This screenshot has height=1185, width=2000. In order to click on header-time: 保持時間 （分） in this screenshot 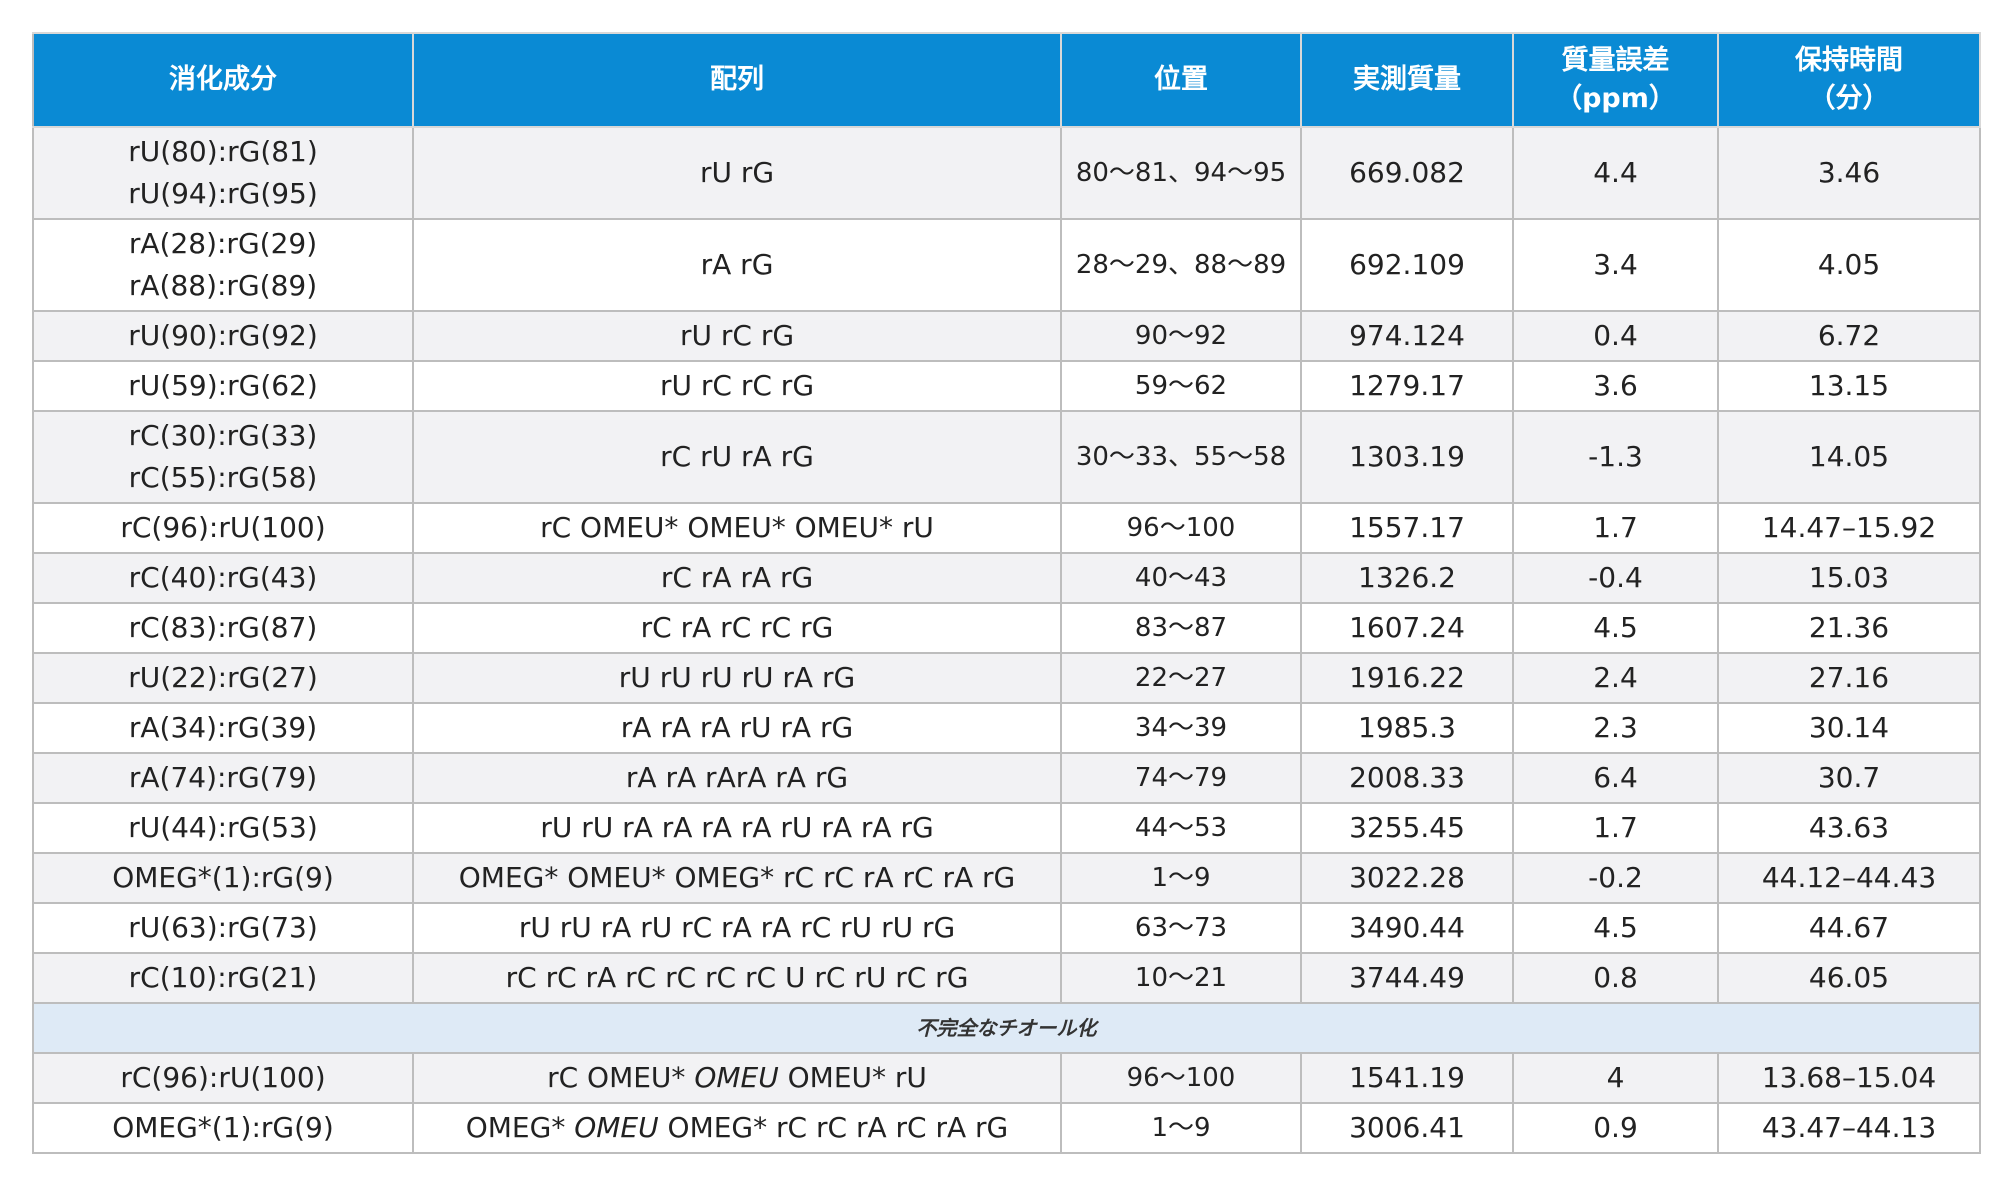, I will do `click(1849, 80)`.